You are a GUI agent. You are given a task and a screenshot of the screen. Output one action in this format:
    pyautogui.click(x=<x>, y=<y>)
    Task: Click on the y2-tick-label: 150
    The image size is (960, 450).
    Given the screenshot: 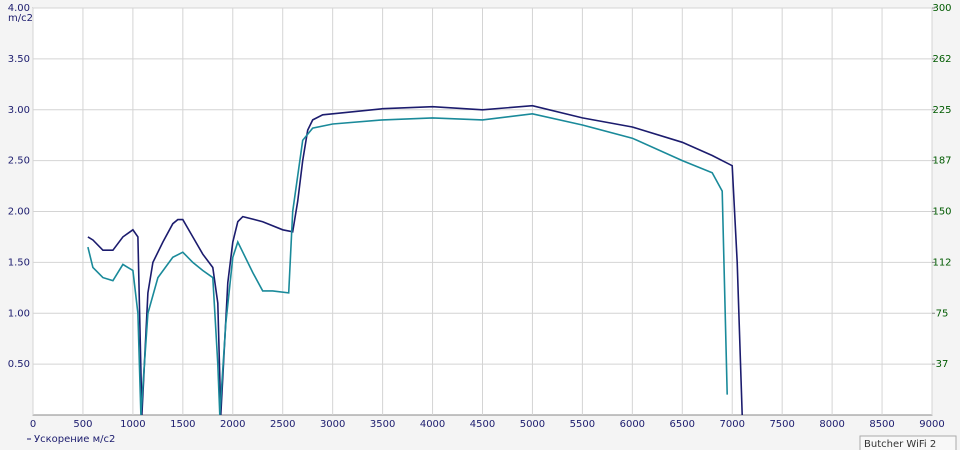 What is the action you would take?
    pyautogui.click(x=941, y=212)
    